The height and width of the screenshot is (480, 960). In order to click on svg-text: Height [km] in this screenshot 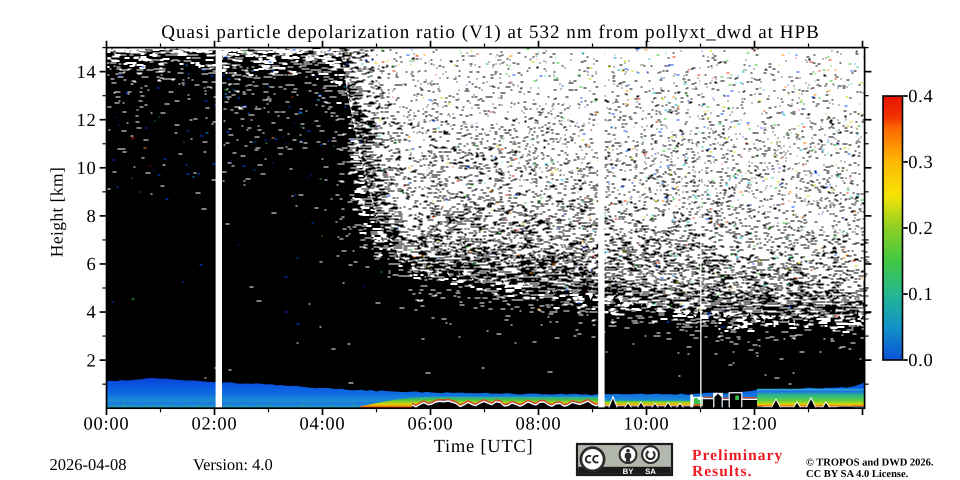, I will do `click(57, 212)`.